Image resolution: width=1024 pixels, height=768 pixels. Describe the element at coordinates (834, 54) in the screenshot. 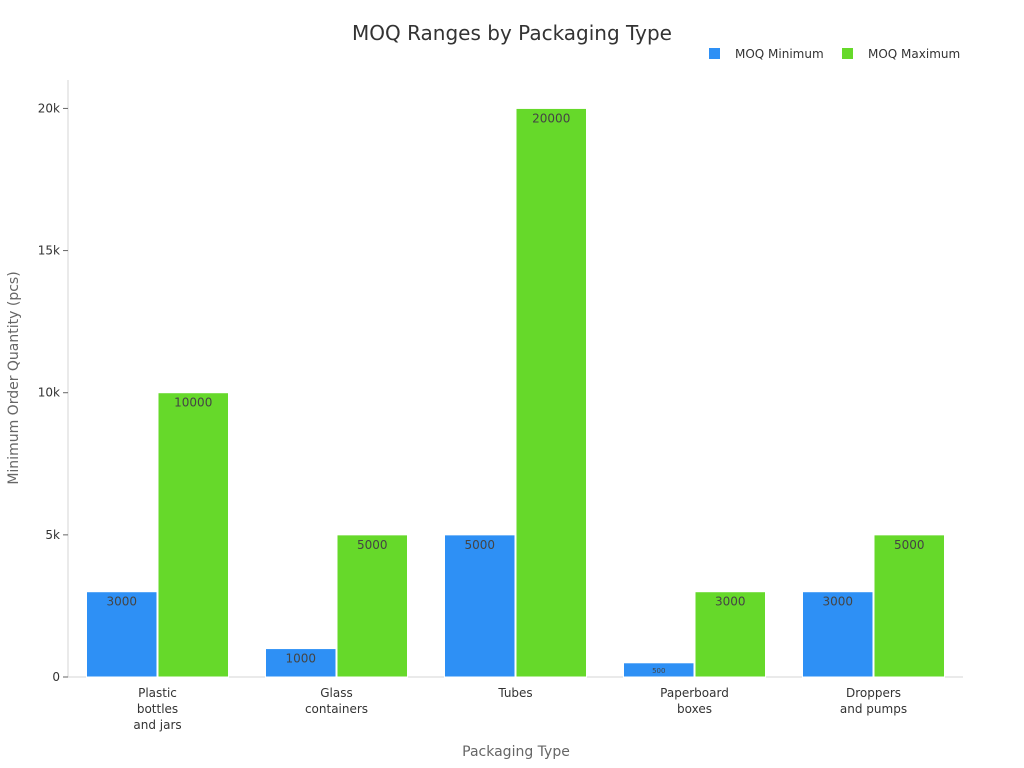

I see `legend: MOQ Minimum MOQ Maximum` at that location.